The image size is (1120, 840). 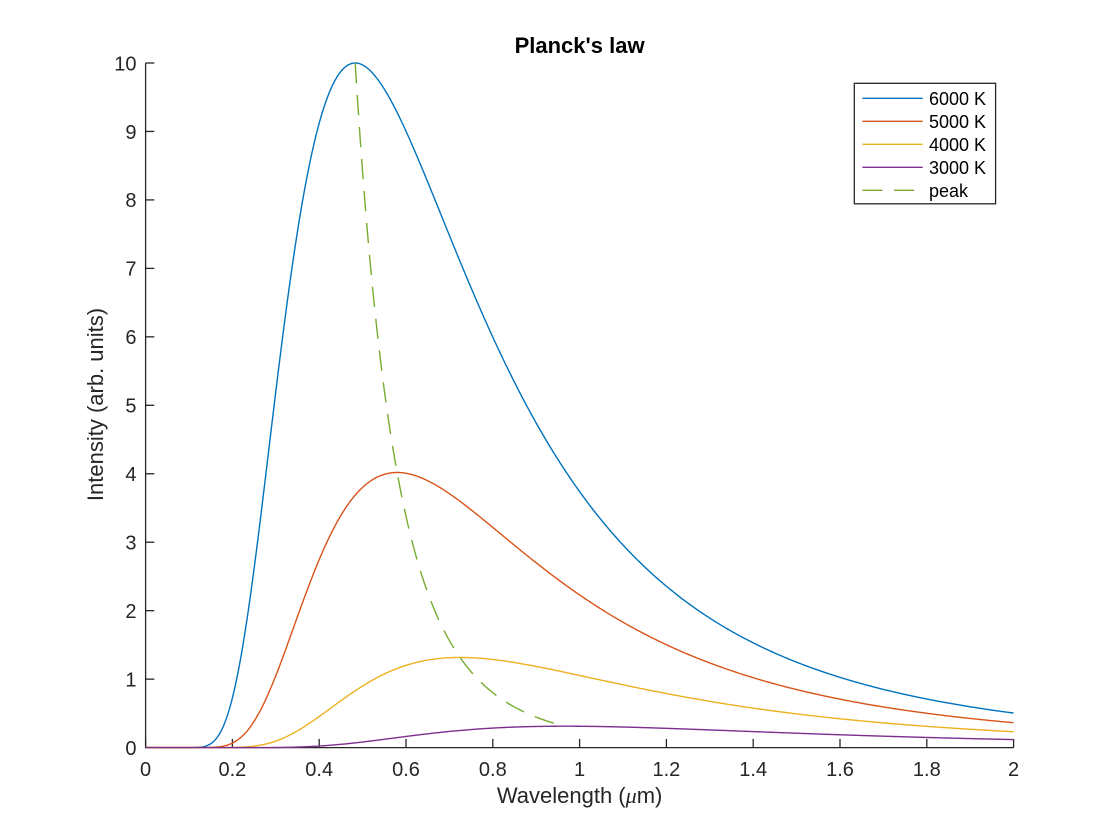 I want to click on svg-text: 4, so click(x=130, y=475).